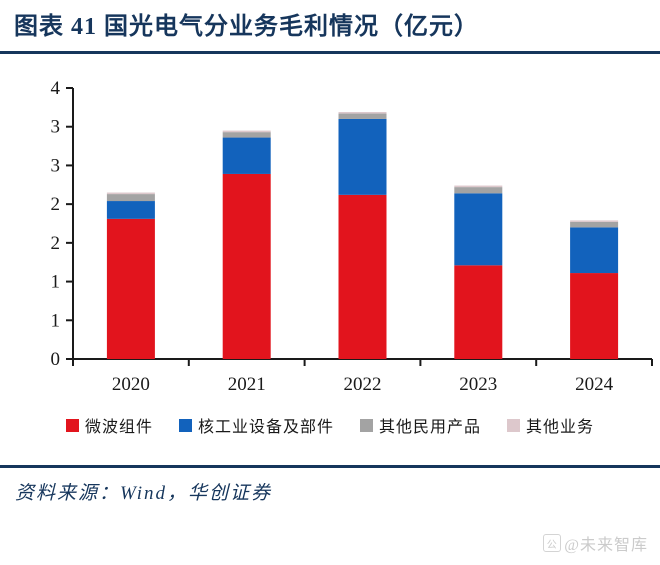  What do you see at coordinates (56, 359) in the screenshot?
I see `y-axis-tick-label: 0` at bounding box center [56, 359].